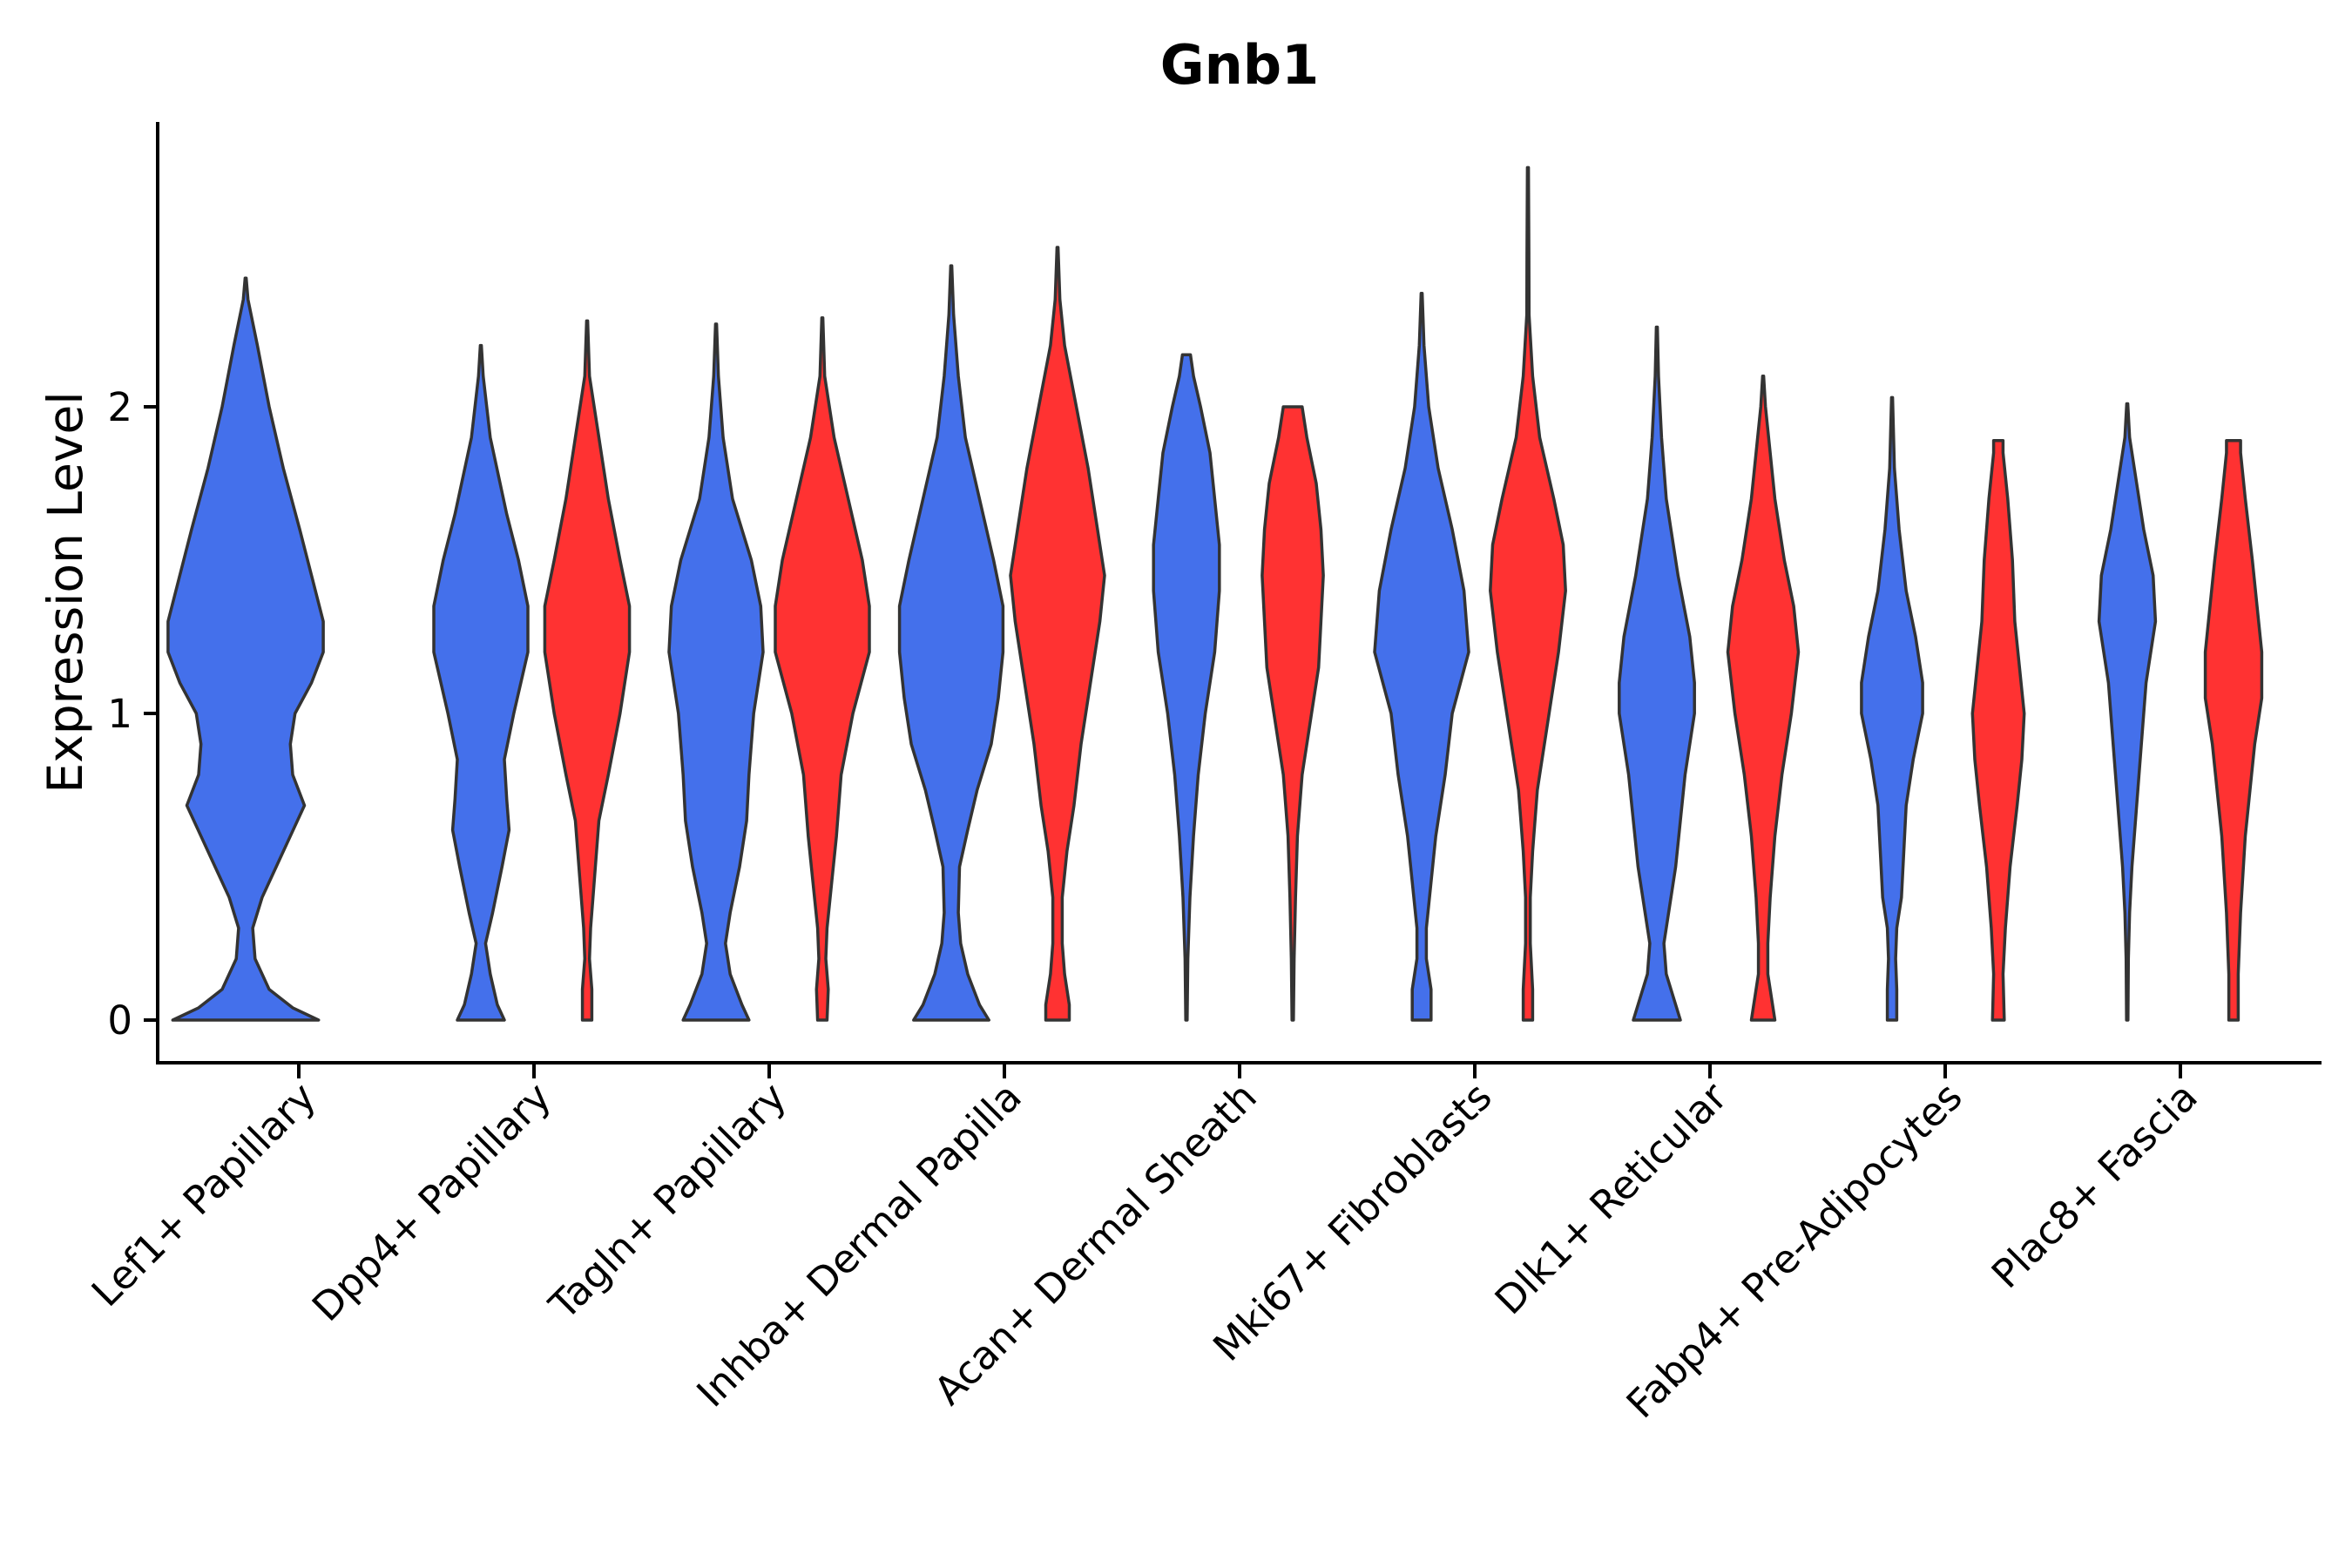 This screenshot has height=1568, width=2352. What do you see at coordinates (119, 1021) in the screenshot?
I see `y-tick-label: 0` at bounding box center [119, 1021].